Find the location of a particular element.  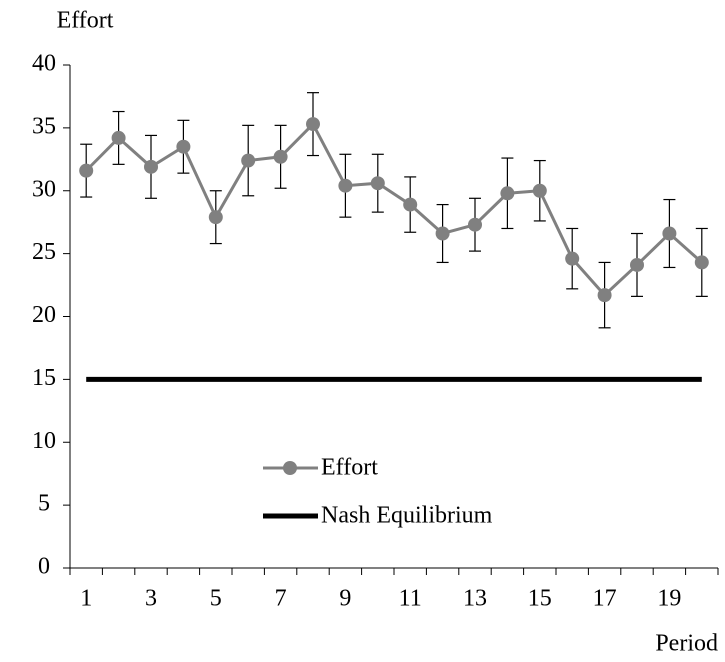

y-tick-label: 35 is located at coordinates (44, 126).